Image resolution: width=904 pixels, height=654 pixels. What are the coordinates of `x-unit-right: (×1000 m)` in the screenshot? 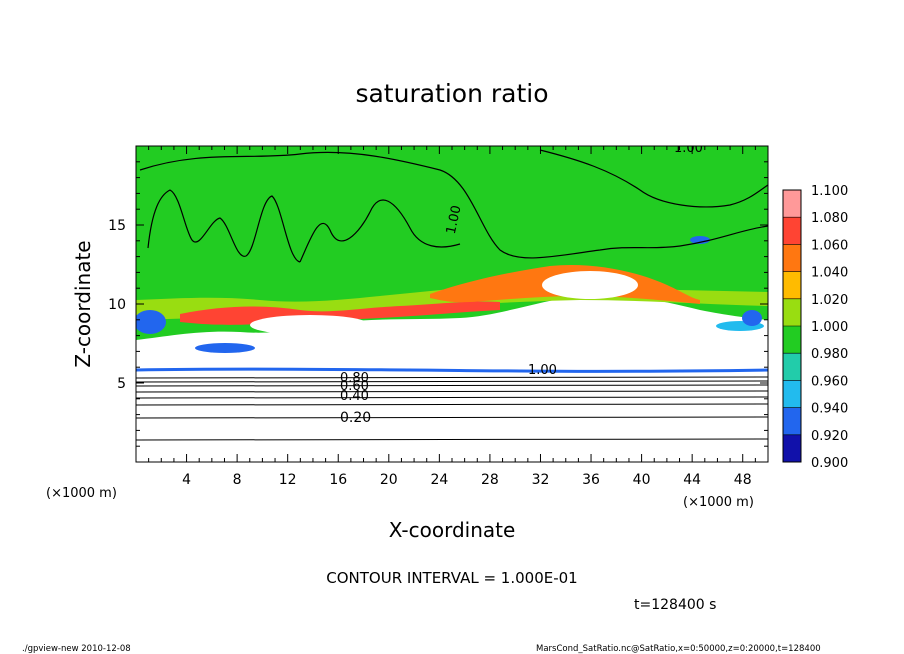 It's located at (718, 502).